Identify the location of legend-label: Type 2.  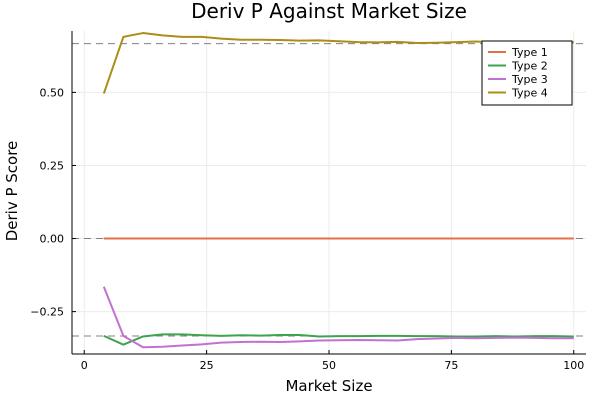
(529, 66).